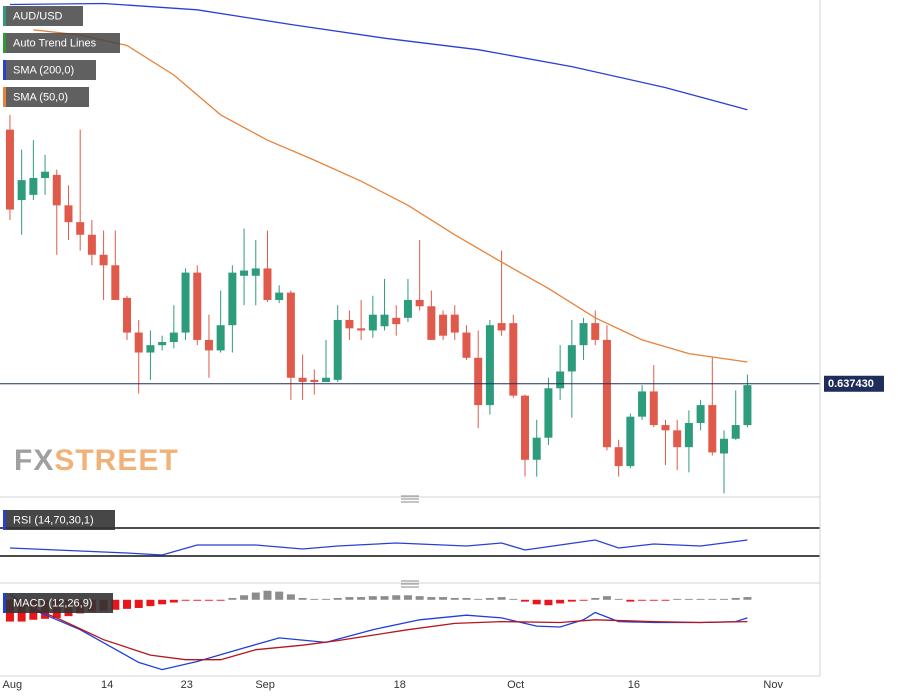  I want to click on legend-label: AUD/USD, so click(38, 16).